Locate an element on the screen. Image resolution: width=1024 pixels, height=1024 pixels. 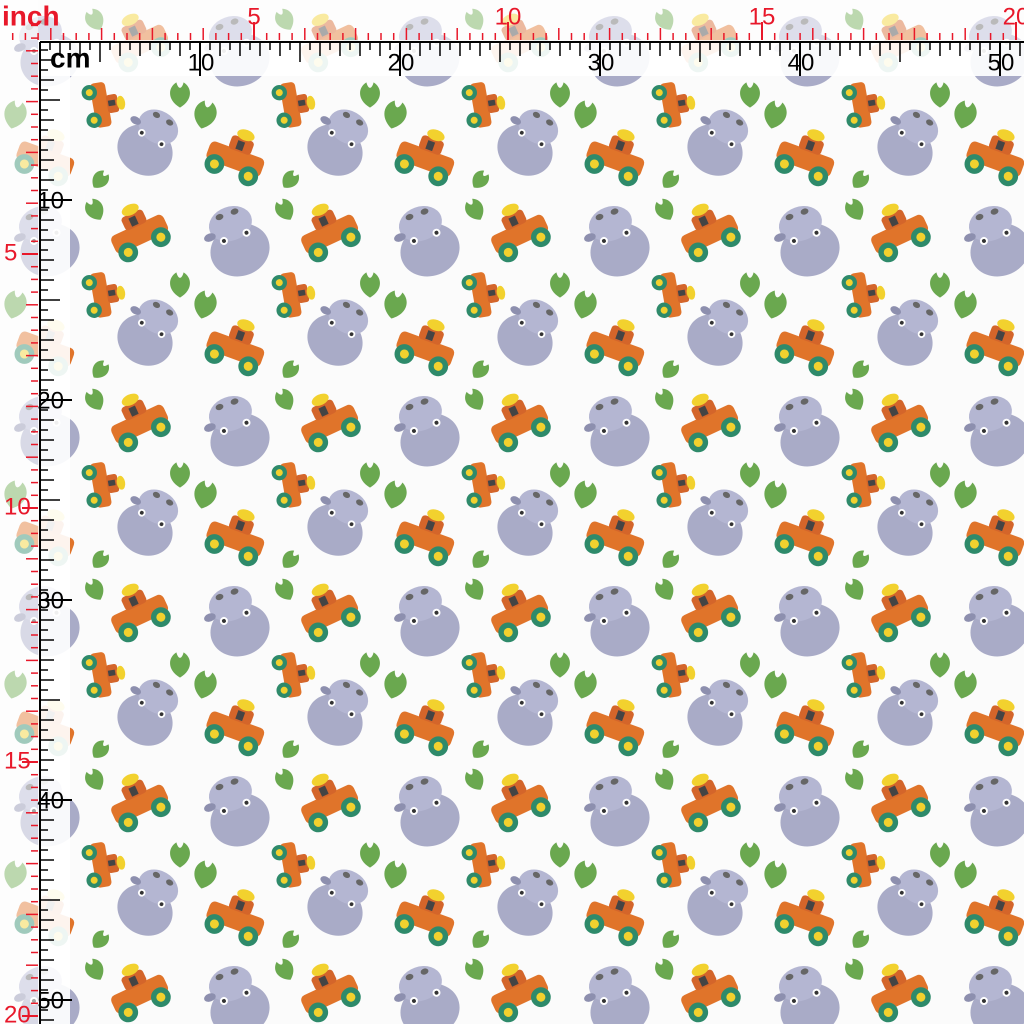
inch-tick-label-left: 10 is located at coordinates (17, 506).